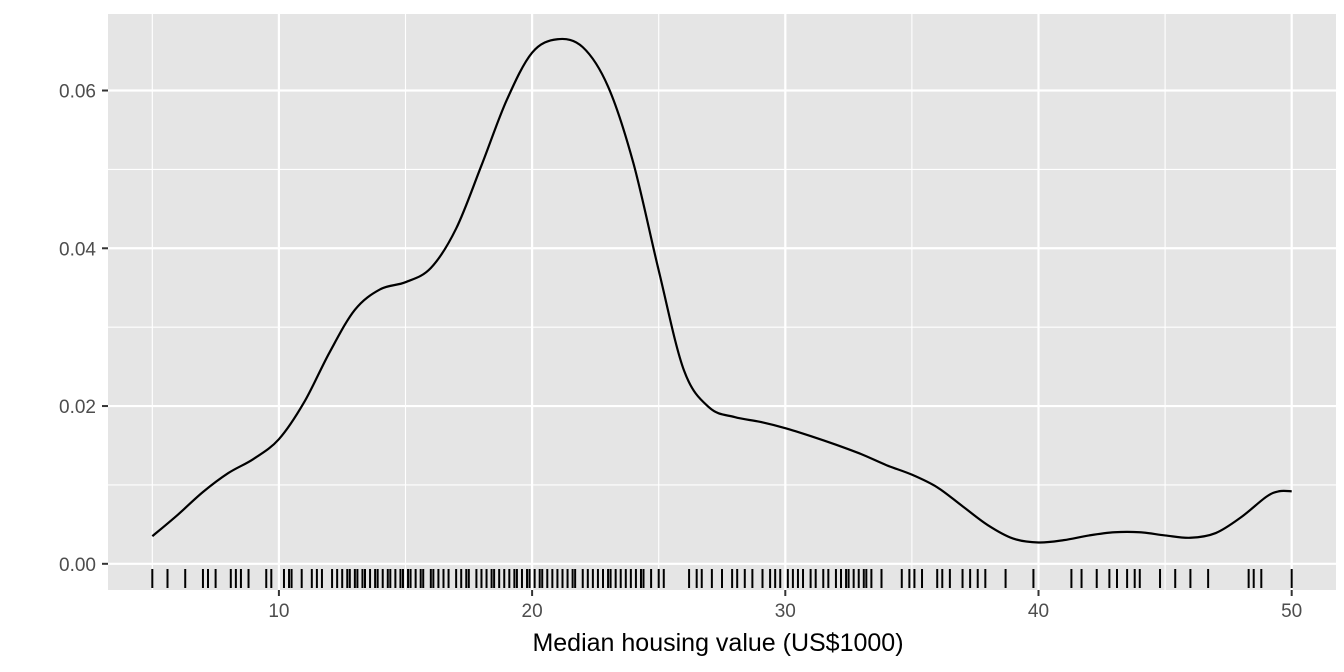 The image size is (1344, 672). I want to click on x-tick-label: 10, so click(278, 611).